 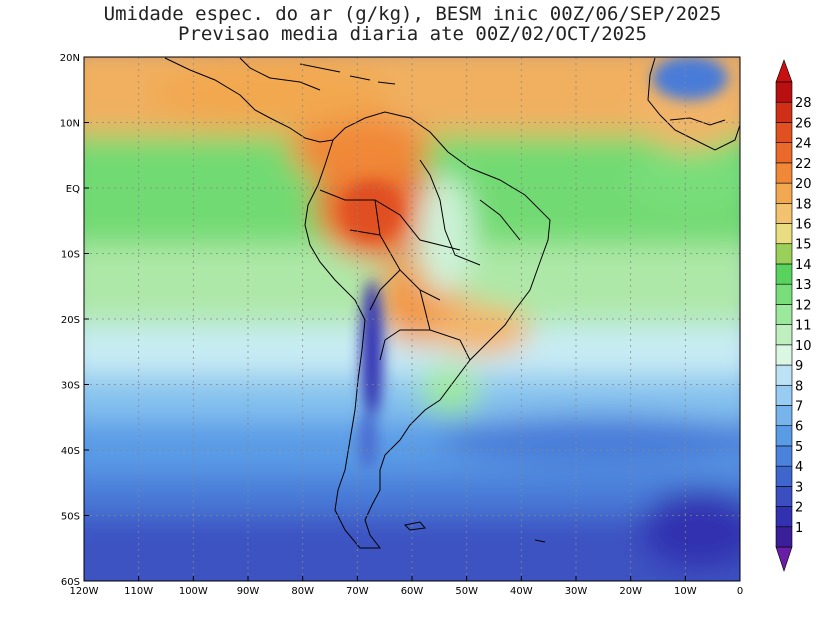 I want to click on lat-tick-label: 50S, so click(x=70, y=517).